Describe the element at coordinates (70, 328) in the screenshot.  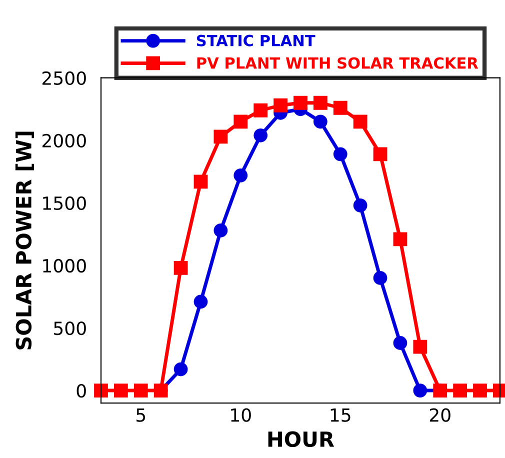
I see `y-tick-label: 500` at that location.